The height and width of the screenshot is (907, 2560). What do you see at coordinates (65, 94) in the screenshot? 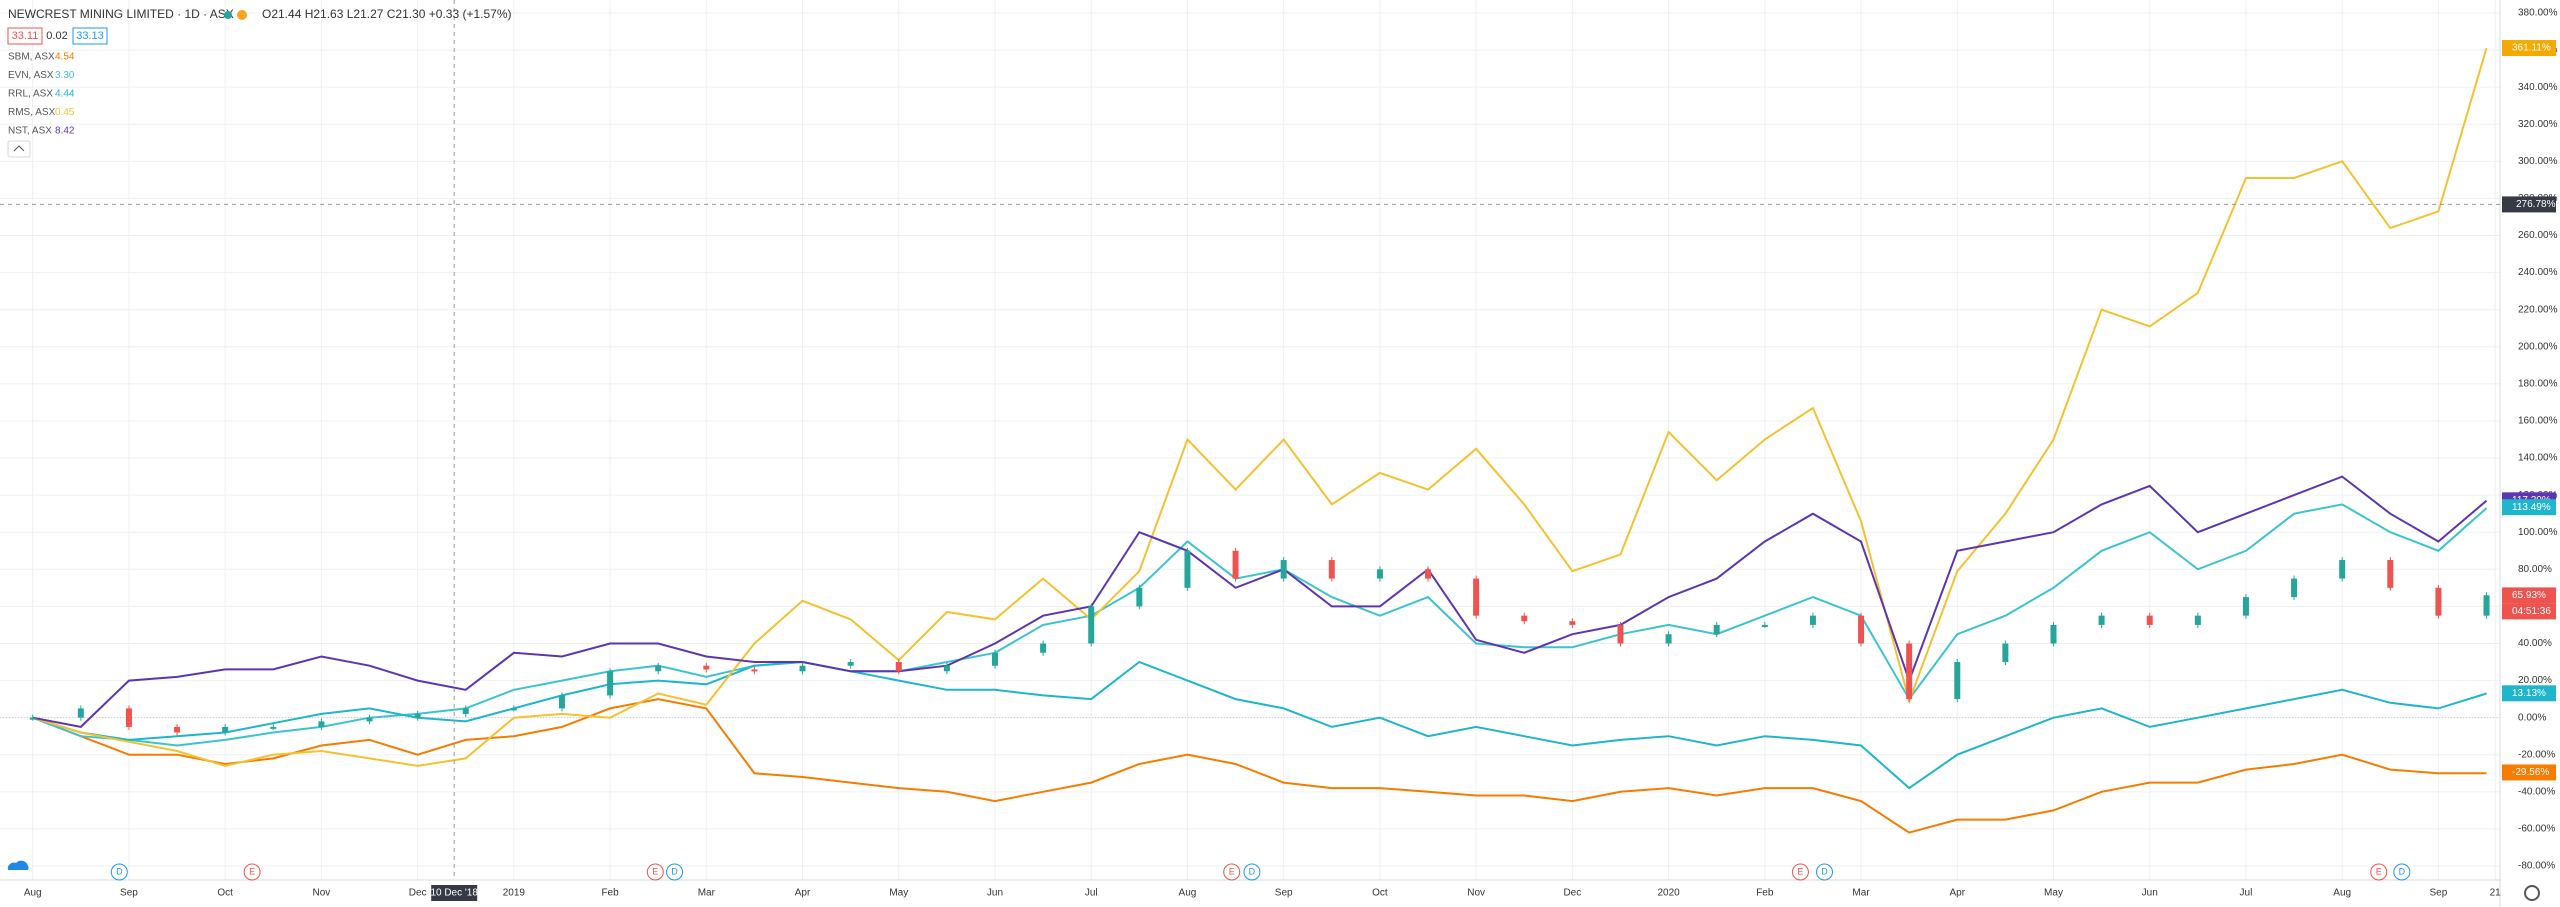
I see `legend-value: 4.44` at bounding box center [65, 94].